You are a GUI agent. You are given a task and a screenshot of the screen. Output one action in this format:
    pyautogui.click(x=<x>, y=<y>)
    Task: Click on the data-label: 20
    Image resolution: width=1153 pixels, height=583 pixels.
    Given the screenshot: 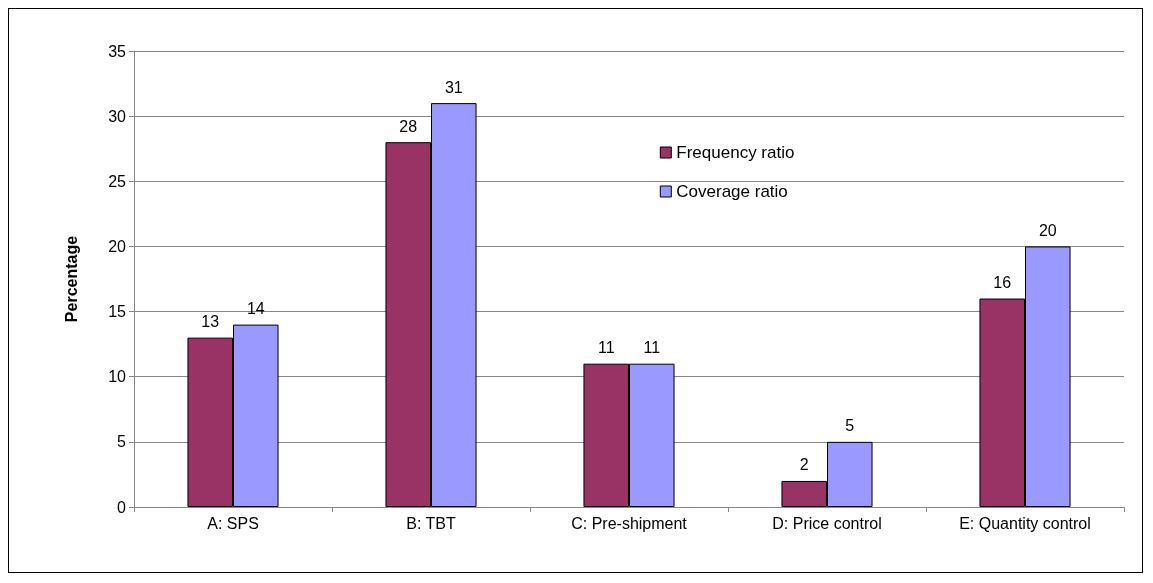 What is the action you would take?
    pyautogui.click(x=1047, y=230)
    